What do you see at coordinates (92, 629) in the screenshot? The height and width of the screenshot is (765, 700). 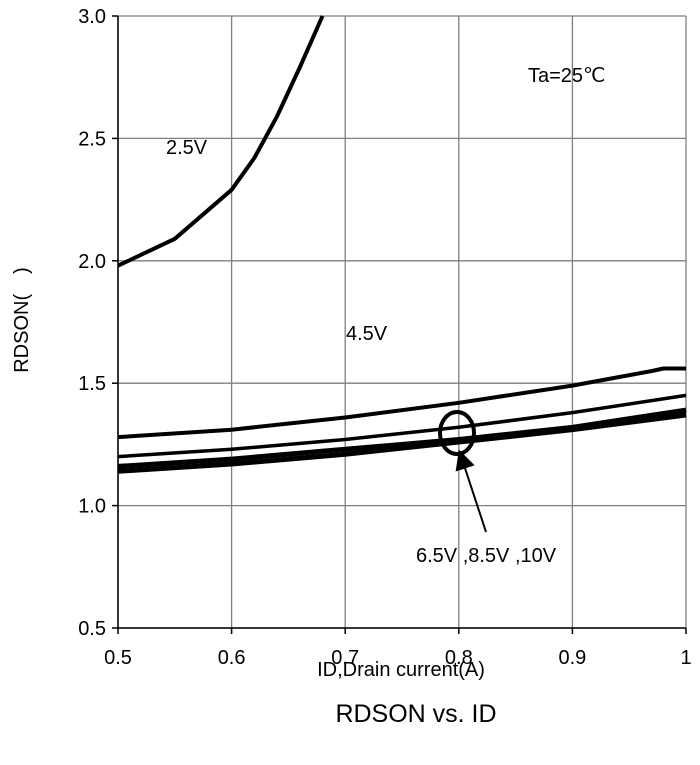 I see `y-tick-label: 0.5` at bounding box center [92, 629].